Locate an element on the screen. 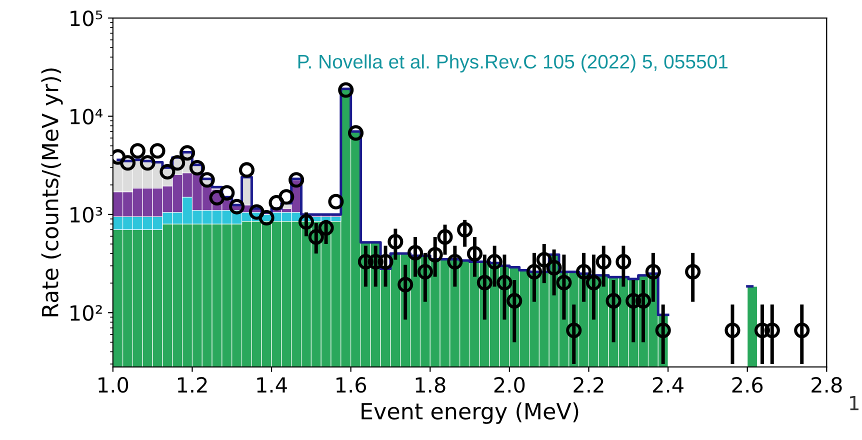 This screenshot has height=440, width=862. y-axis-title: Rate (counts/(MeV yr)) is located at coordinates (52, 192).